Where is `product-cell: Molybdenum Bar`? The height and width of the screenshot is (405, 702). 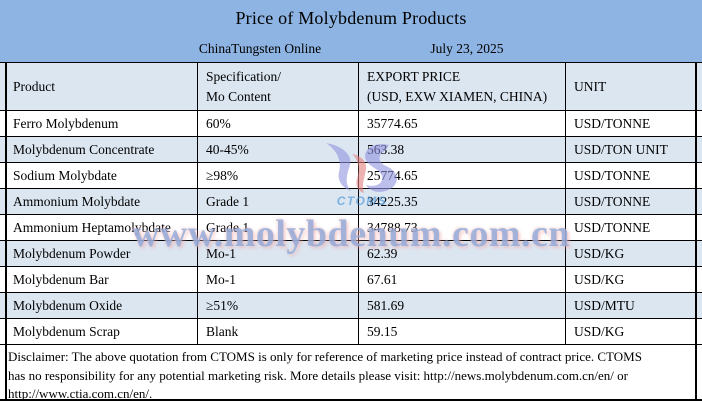 product-cell: Molybdenum Bar is located at coordinates (61, 279).